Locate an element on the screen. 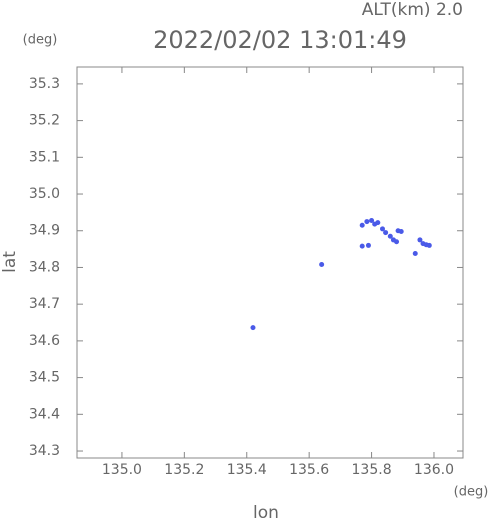 This screenshot has width=491, height=521. x-unit: (deg) is located at coordinates (471, 492).